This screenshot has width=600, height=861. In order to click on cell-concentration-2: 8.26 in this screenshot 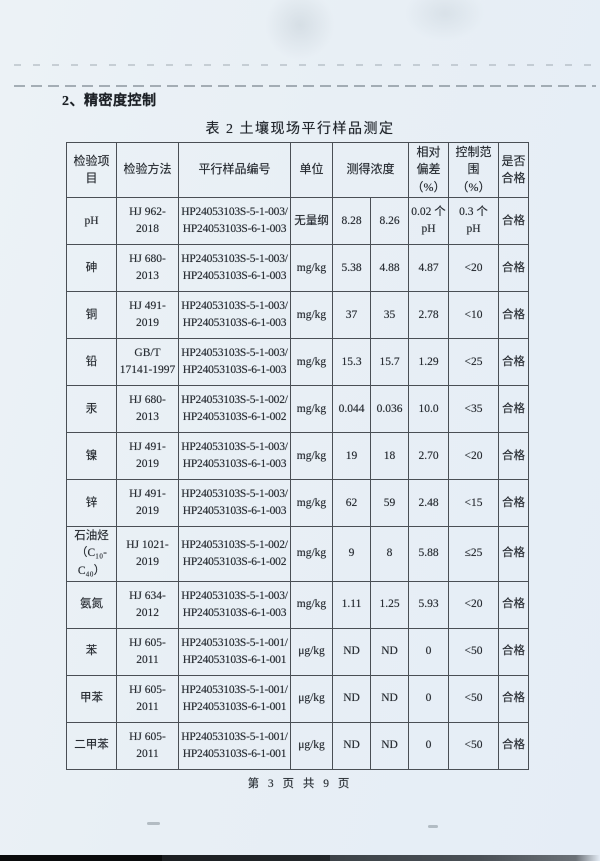, I will do `click(389, 221)`.